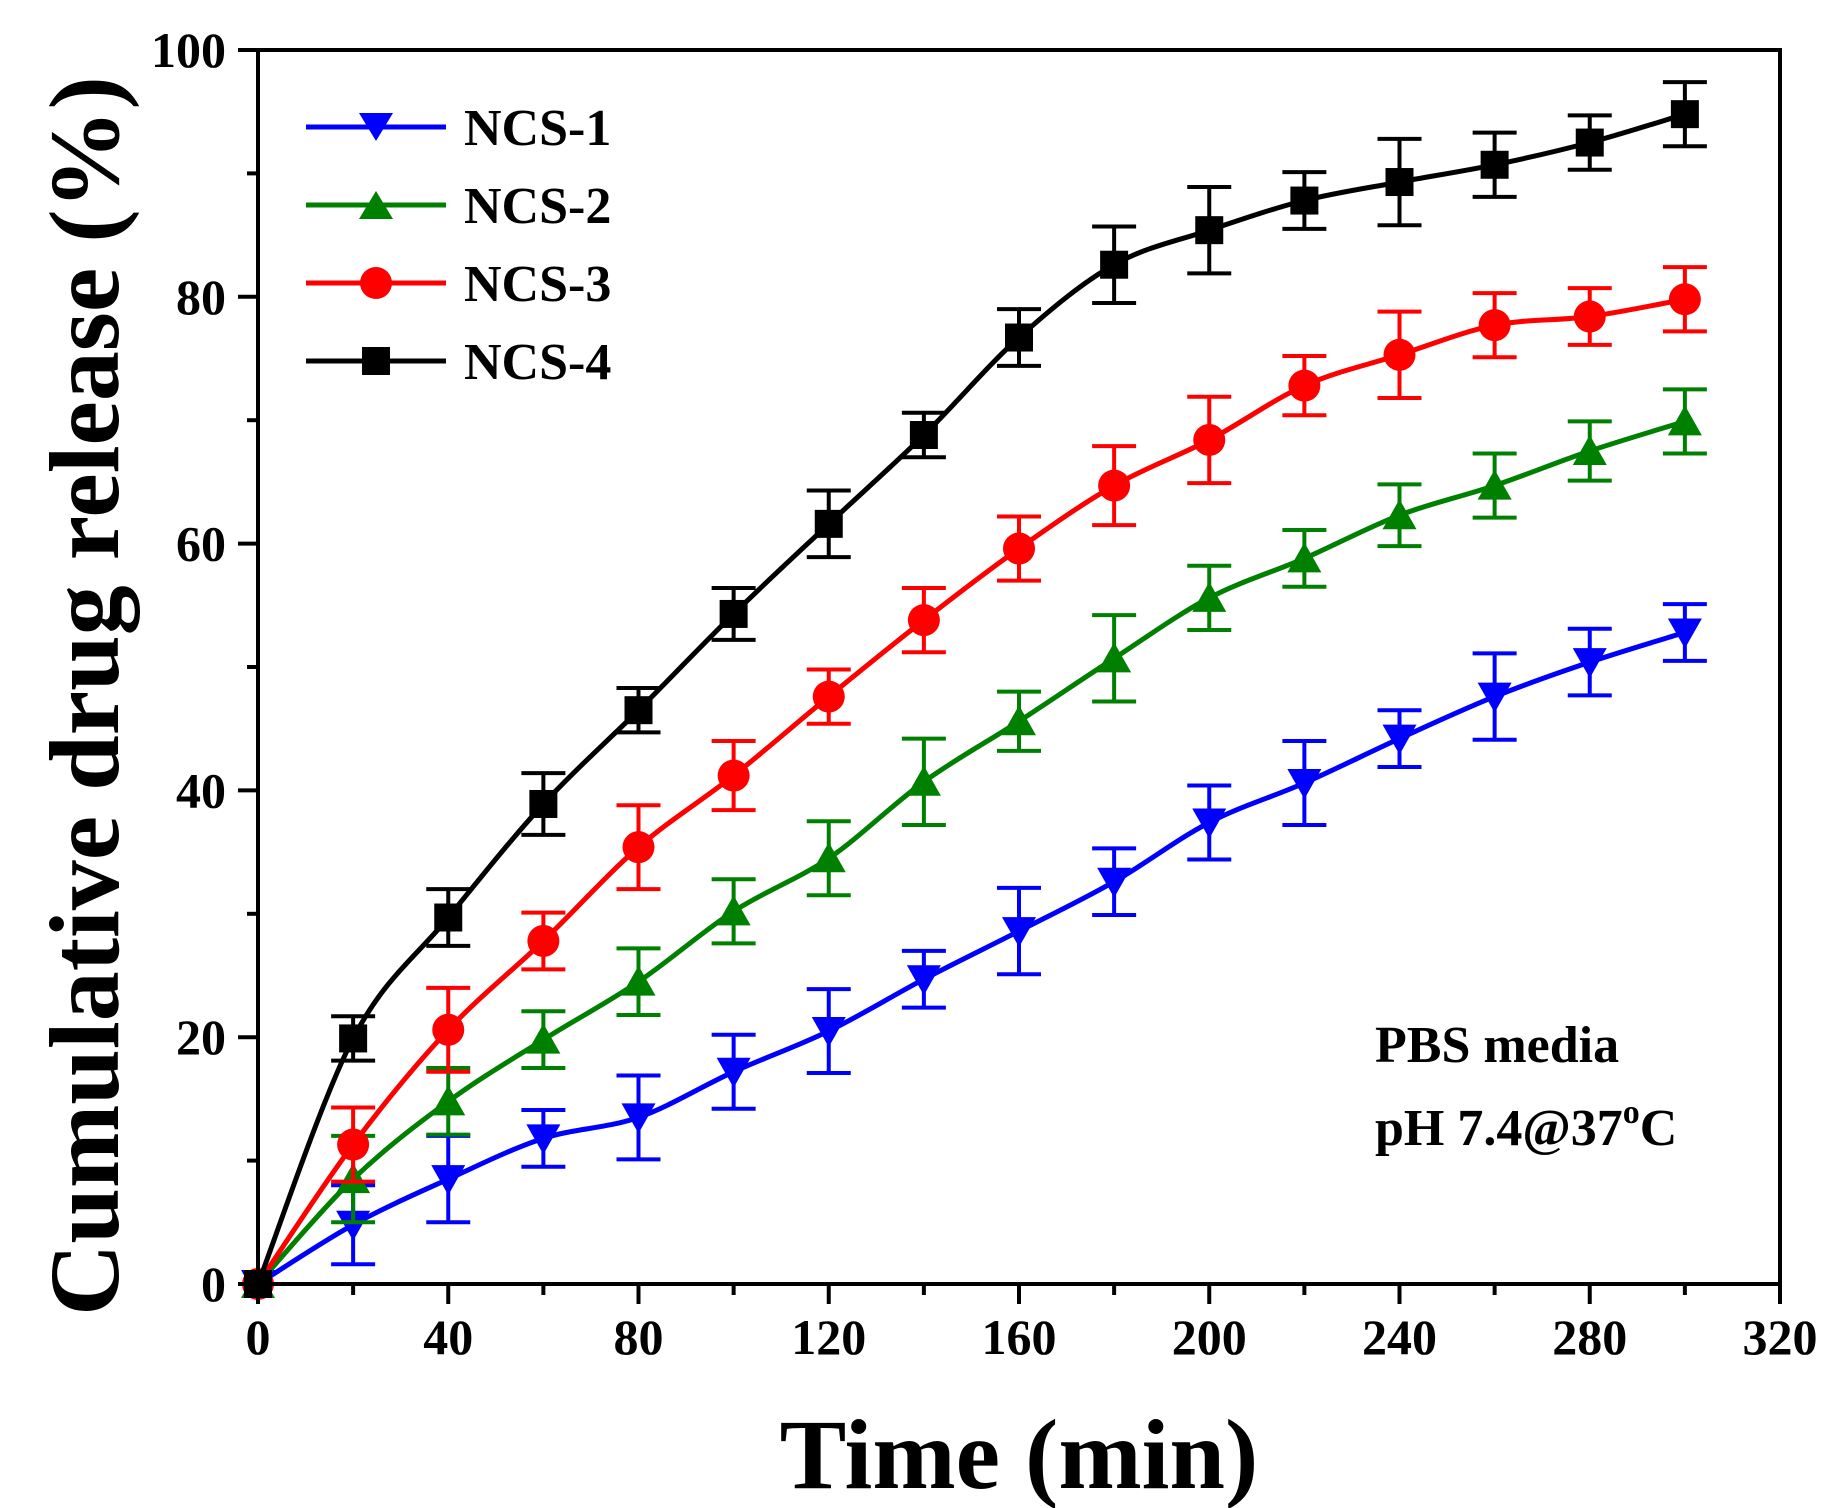  I want to click on legend-item-ncs-2: NCS-2, so click(458, 206).